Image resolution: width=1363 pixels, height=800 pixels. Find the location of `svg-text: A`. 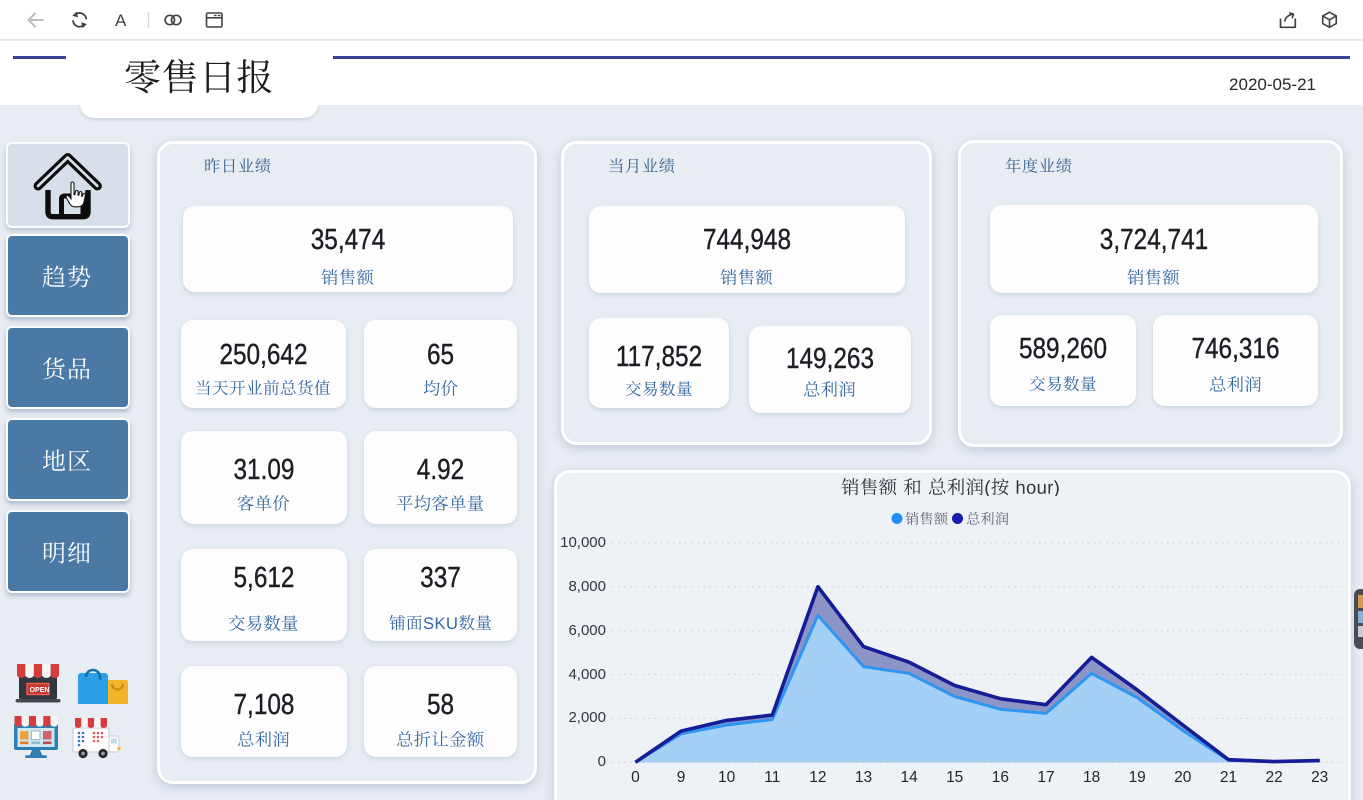

svg-text: A is located at coordinates (121, 20).